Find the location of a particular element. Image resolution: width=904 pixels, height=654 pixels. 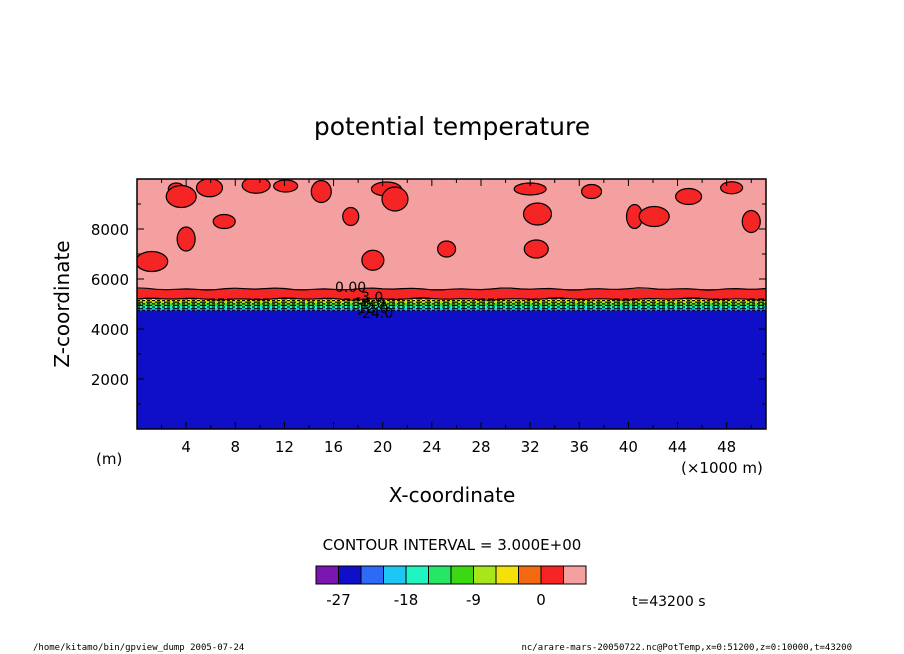

contour-label-0: 0.00 is located at coordinates (350, 288).